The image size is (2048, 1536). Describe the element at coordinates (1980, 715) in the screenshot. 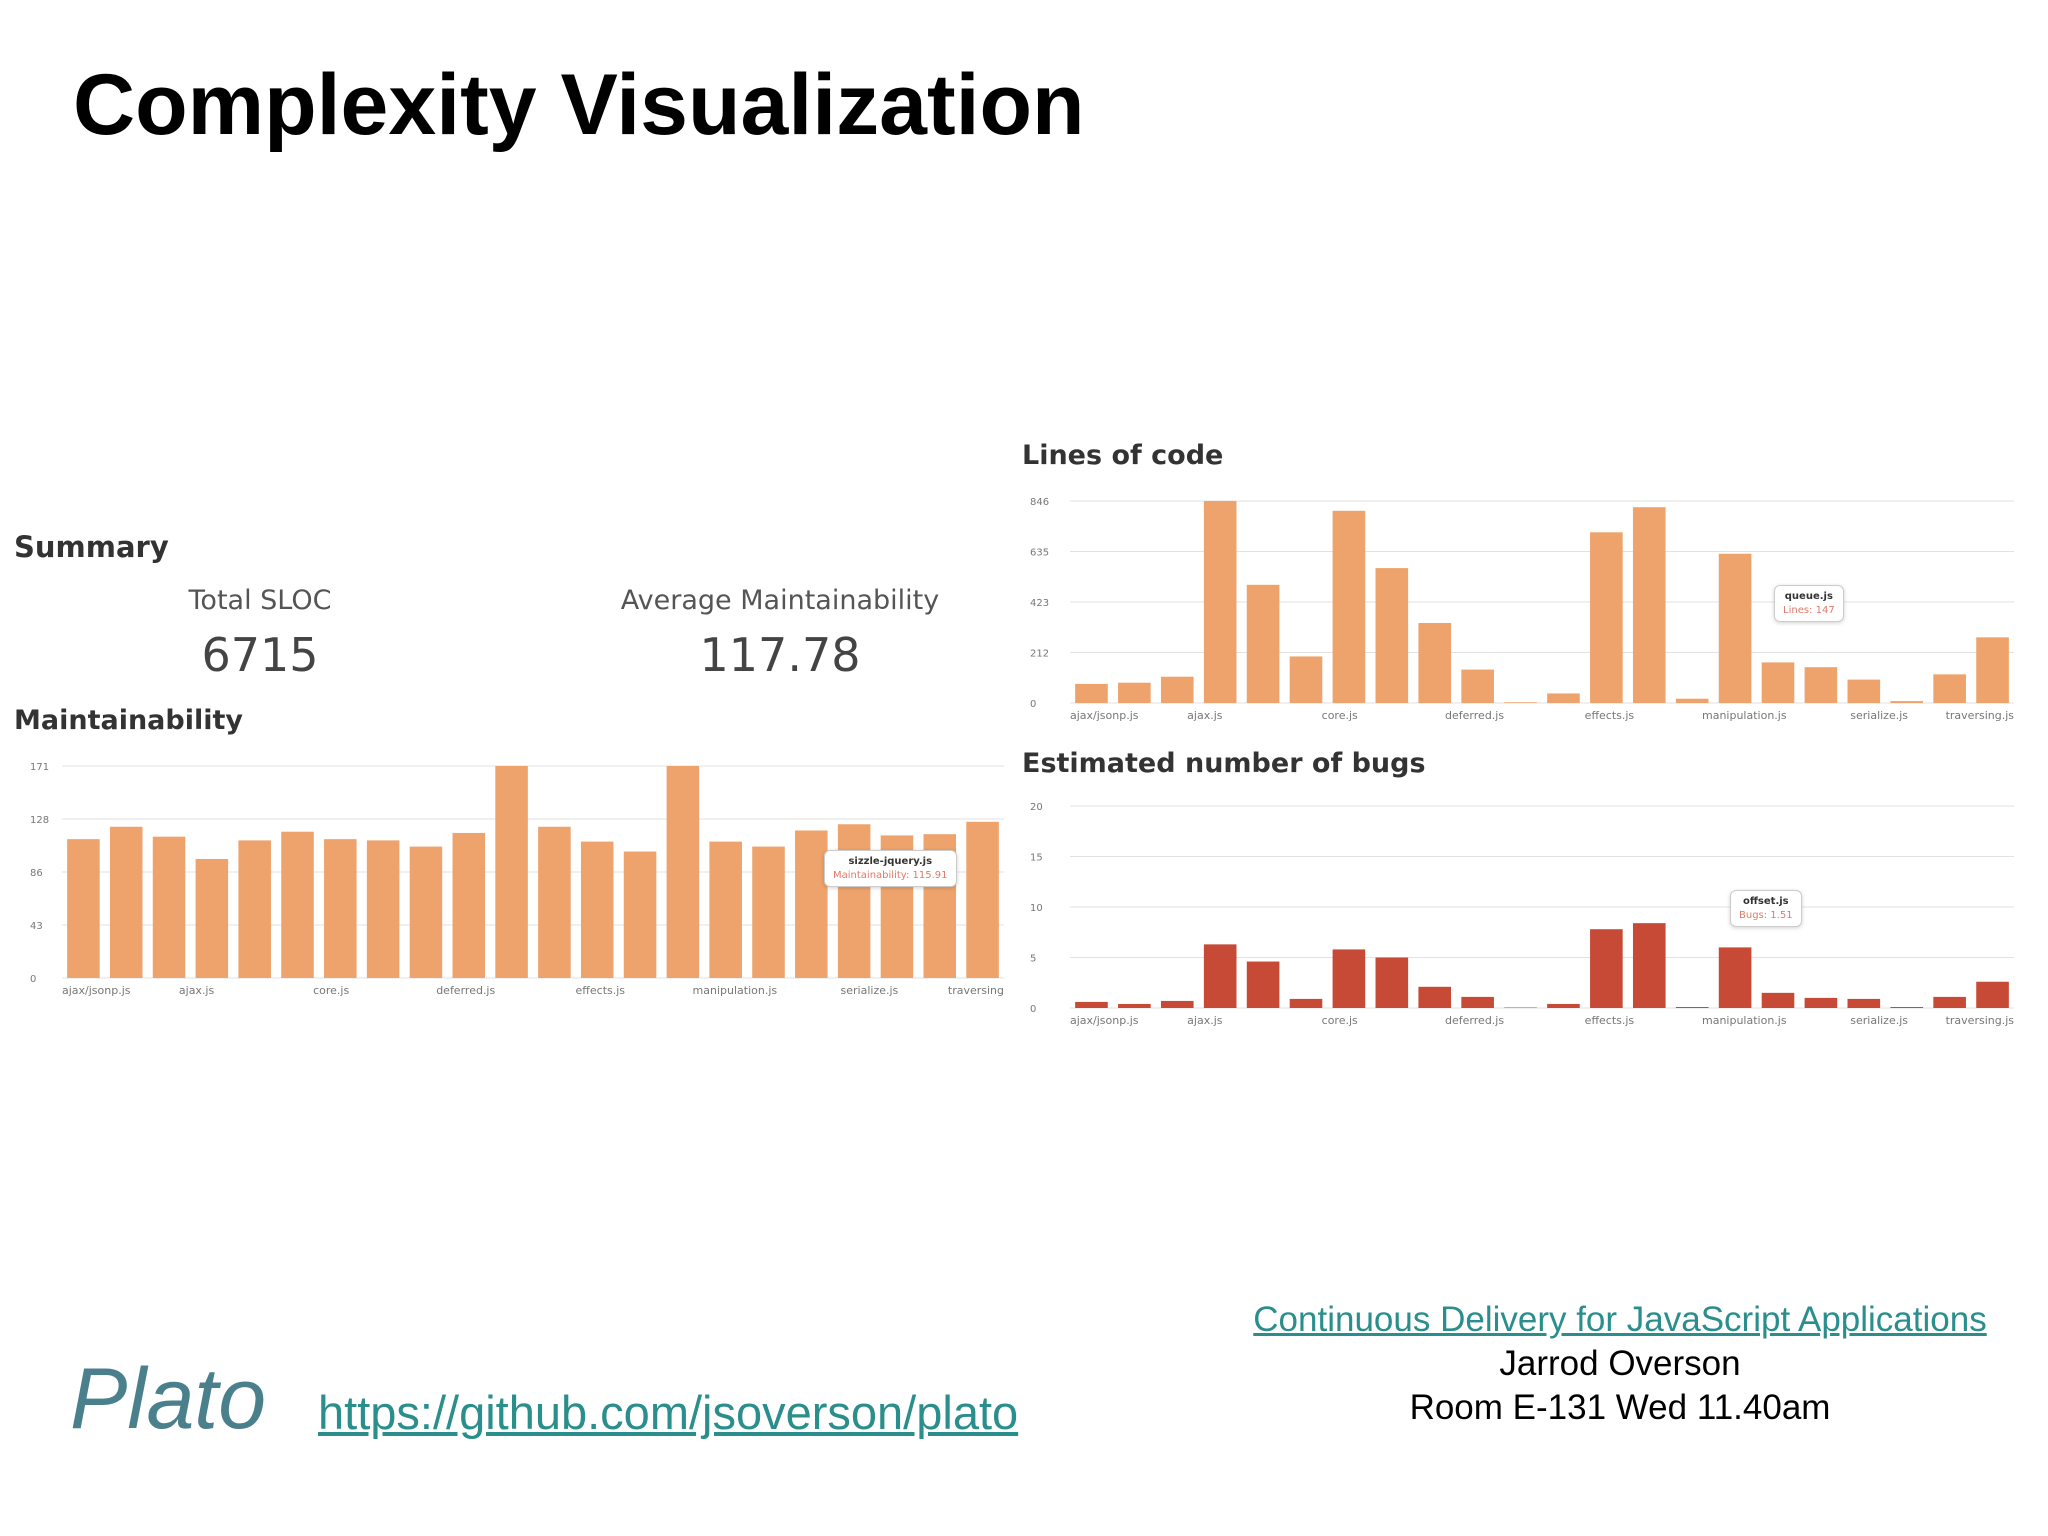

I see `x-tick-label: traversing.js` at that location.